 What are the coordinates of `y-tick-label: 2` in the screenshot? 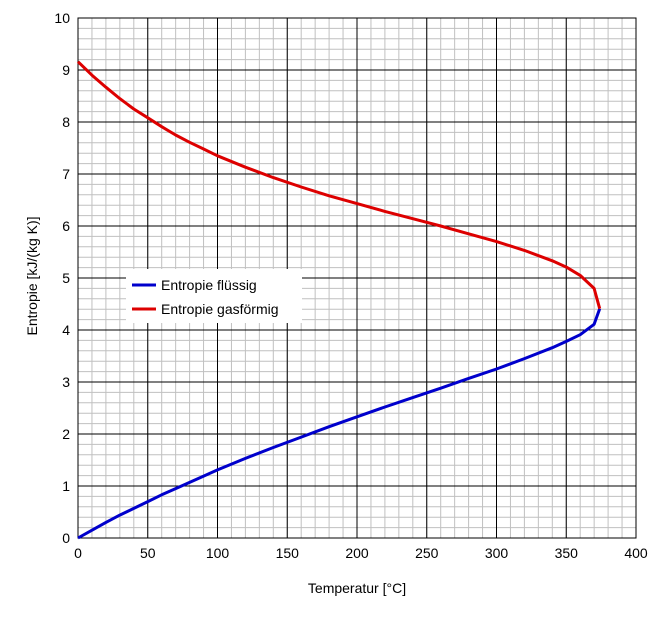 It's located at (66, 434).